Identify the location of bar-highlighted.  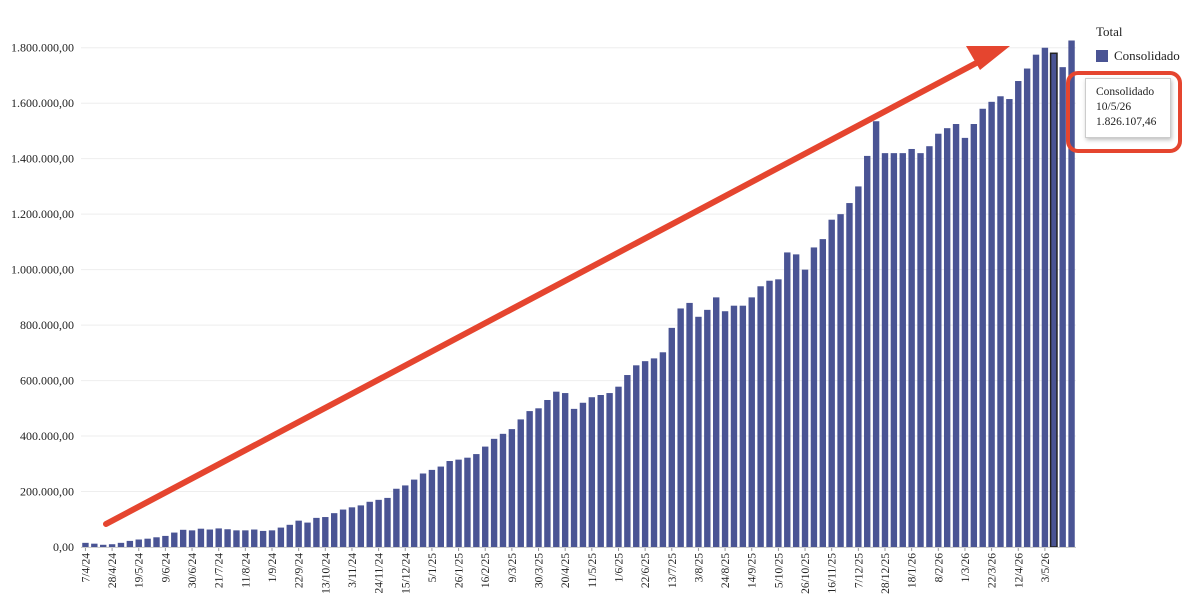
(1053, 300).